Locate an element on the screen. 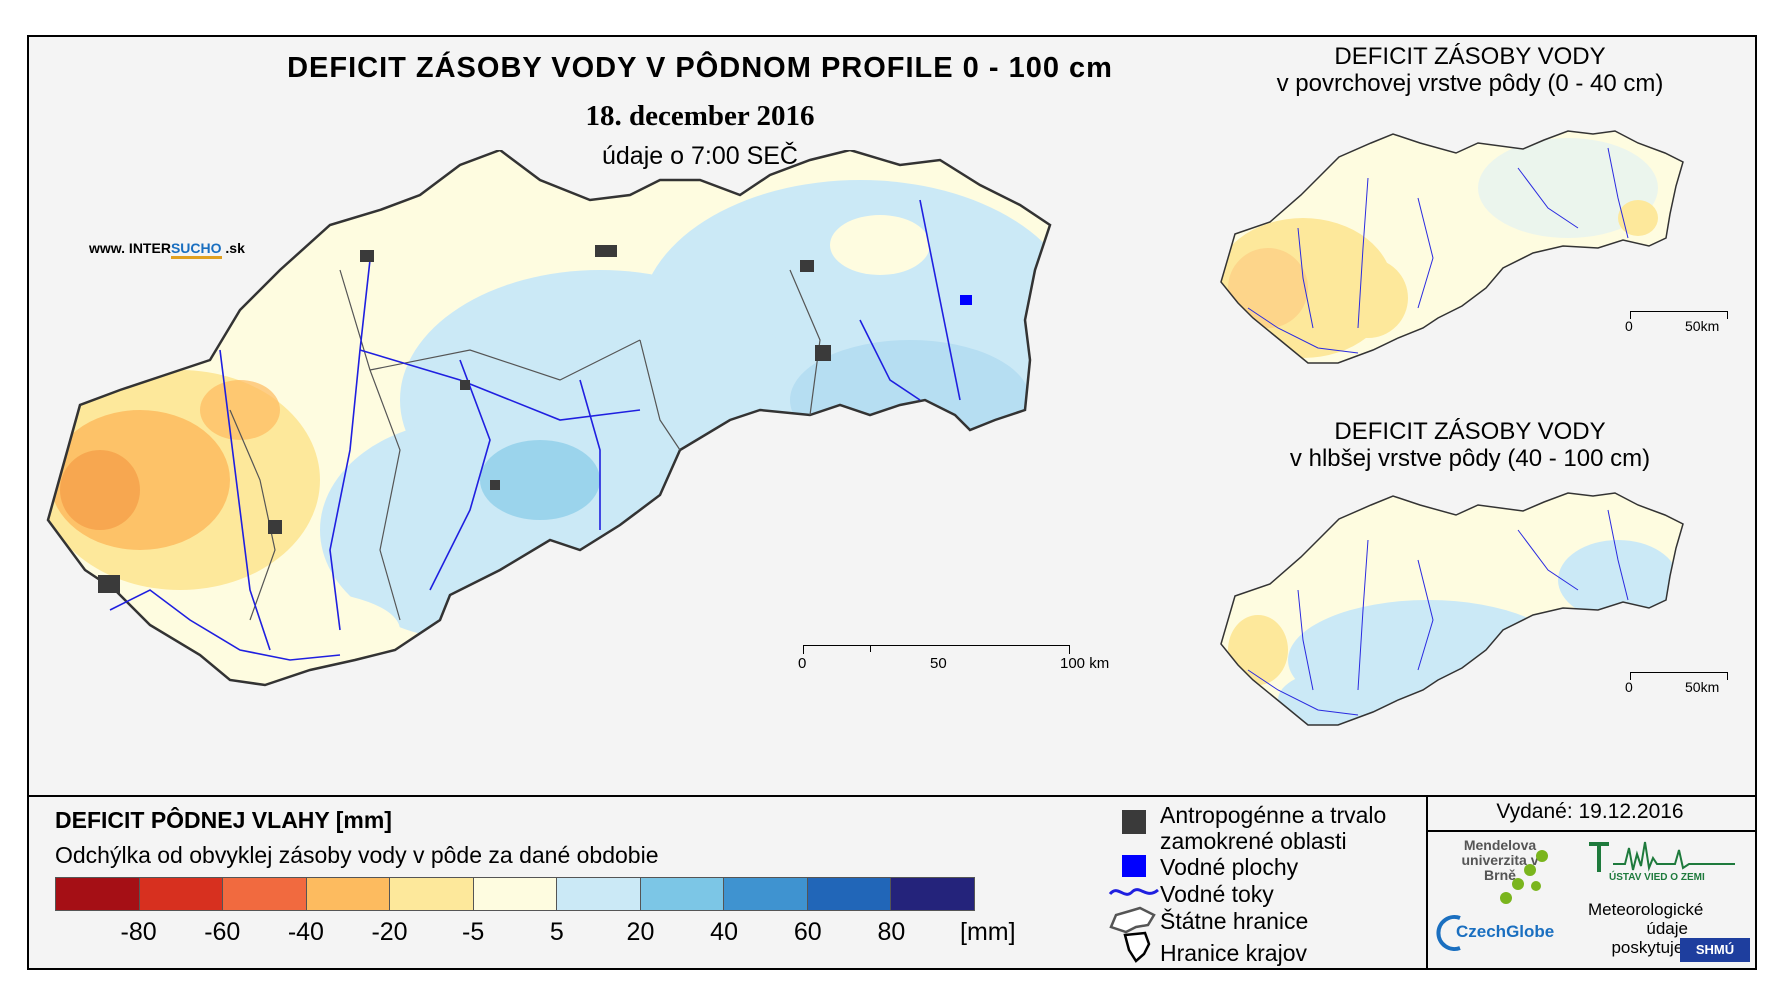 Image resolution: width=1772 pixels, height=1003 pixels. inset-deep-scale-bar is located at coordinates (1679, 676).